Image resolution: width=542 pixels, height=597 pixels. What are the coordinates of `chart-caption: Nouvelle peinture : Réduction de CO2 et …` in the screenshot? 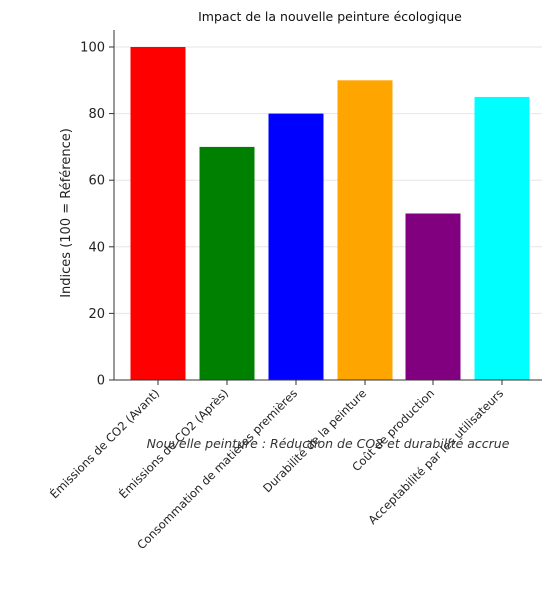 It's located at (328, 443).